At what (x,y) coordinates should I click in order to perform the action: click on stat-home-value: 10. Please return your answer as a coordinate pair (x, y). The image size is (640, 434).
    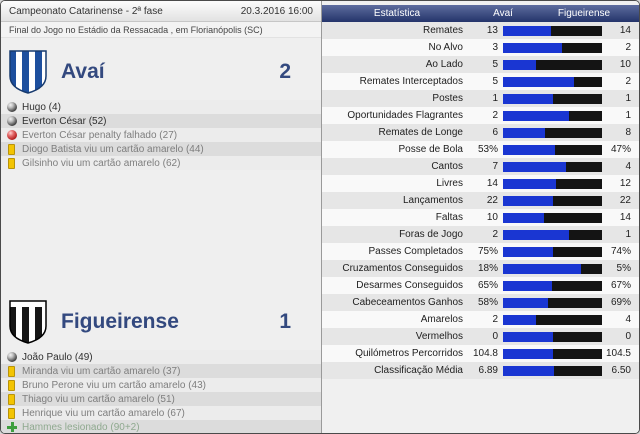
    Looking at the image, I should click on (492, 217).